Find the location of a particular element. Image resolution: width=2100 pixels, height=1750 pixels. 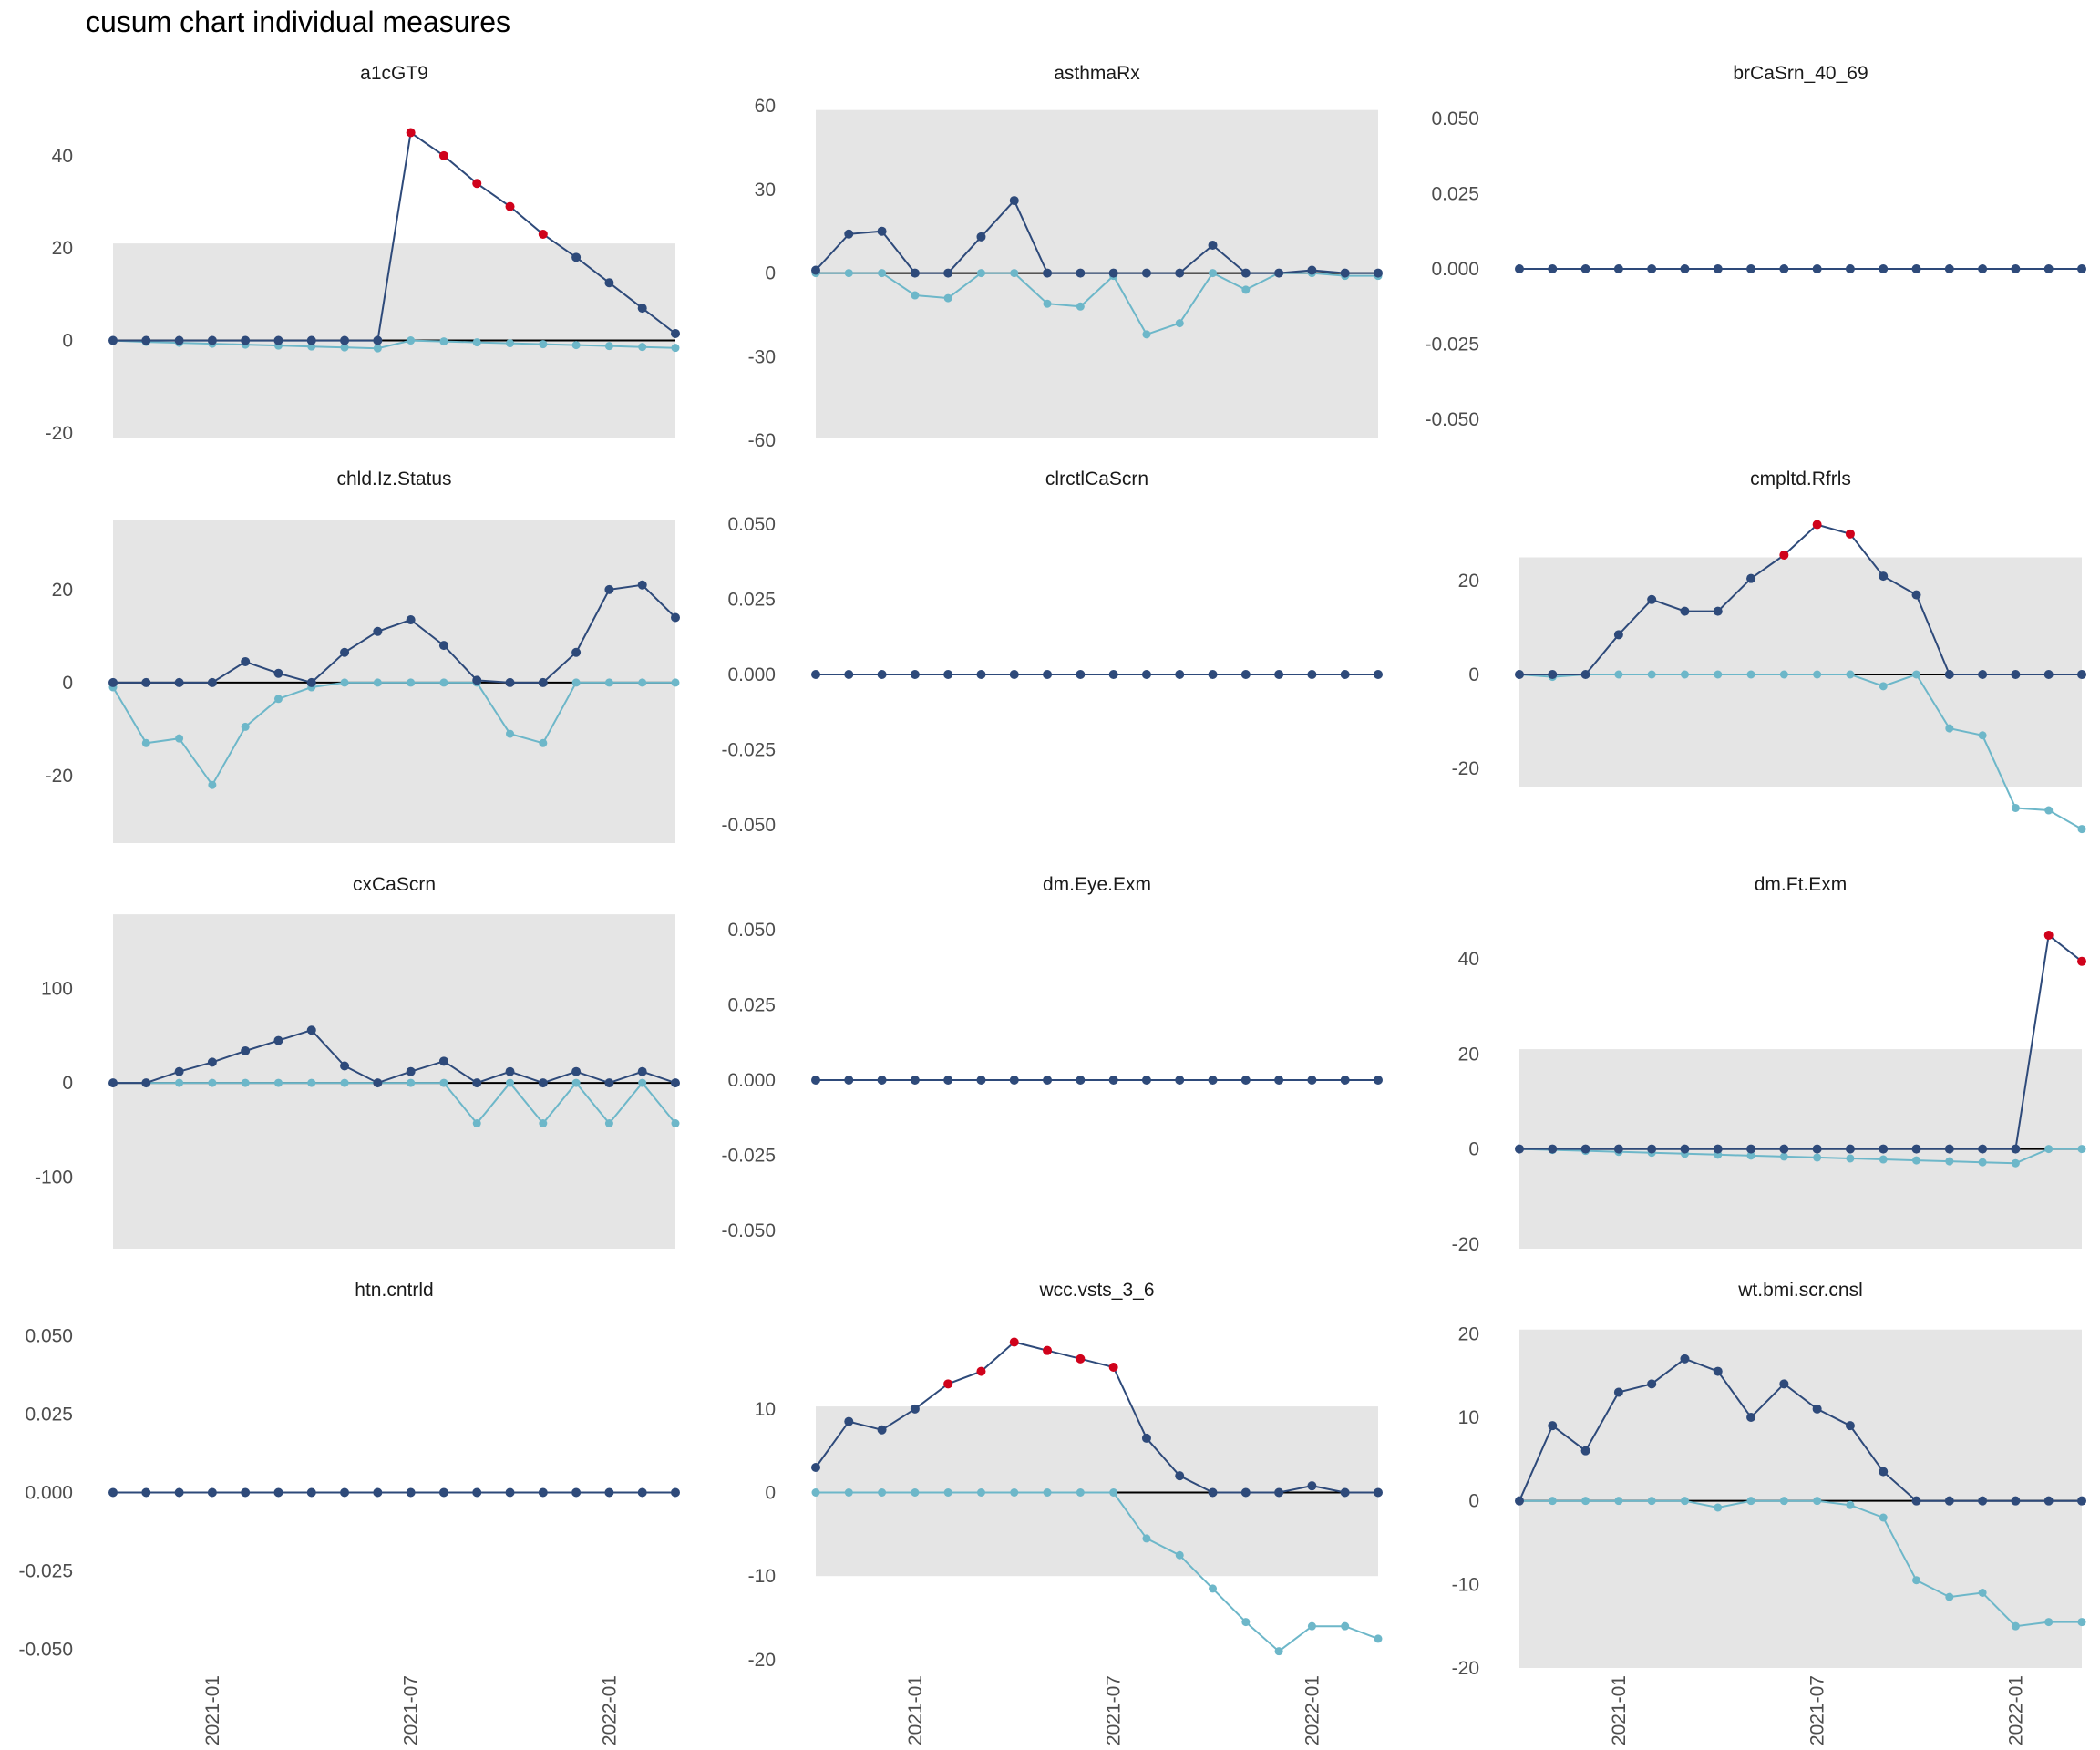

page-title: cusum chart individual measures is located at coordinates (298, 22).